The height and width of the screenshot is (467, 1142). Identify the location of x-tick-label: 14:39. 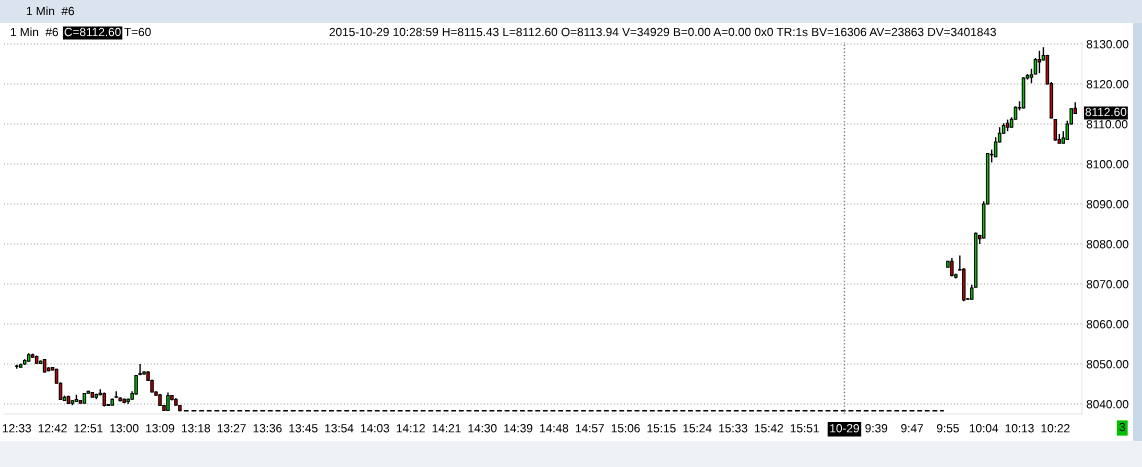
(518, 428).